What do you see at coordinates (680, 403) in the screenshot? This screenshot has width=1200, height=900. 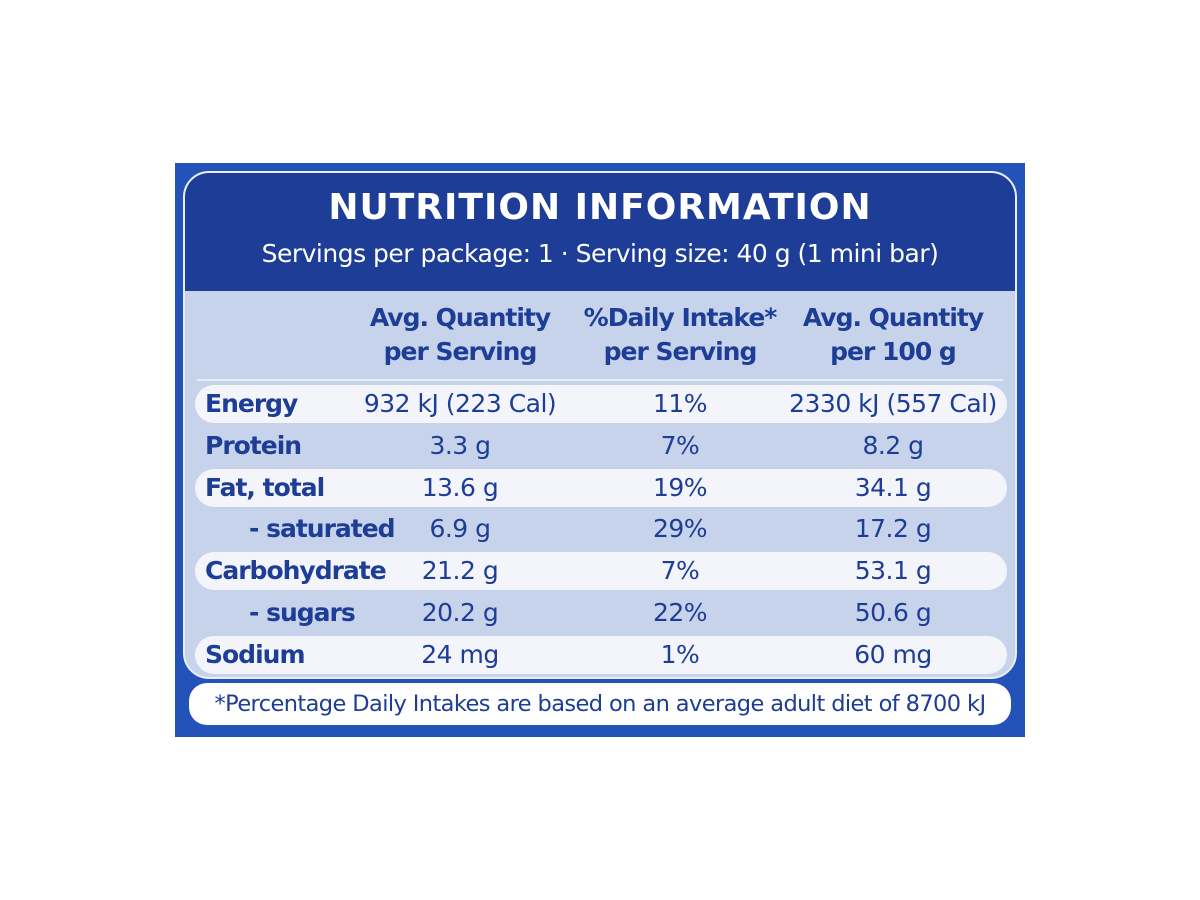 I see `value-cell: 11%` at bounding box center [680, 403].